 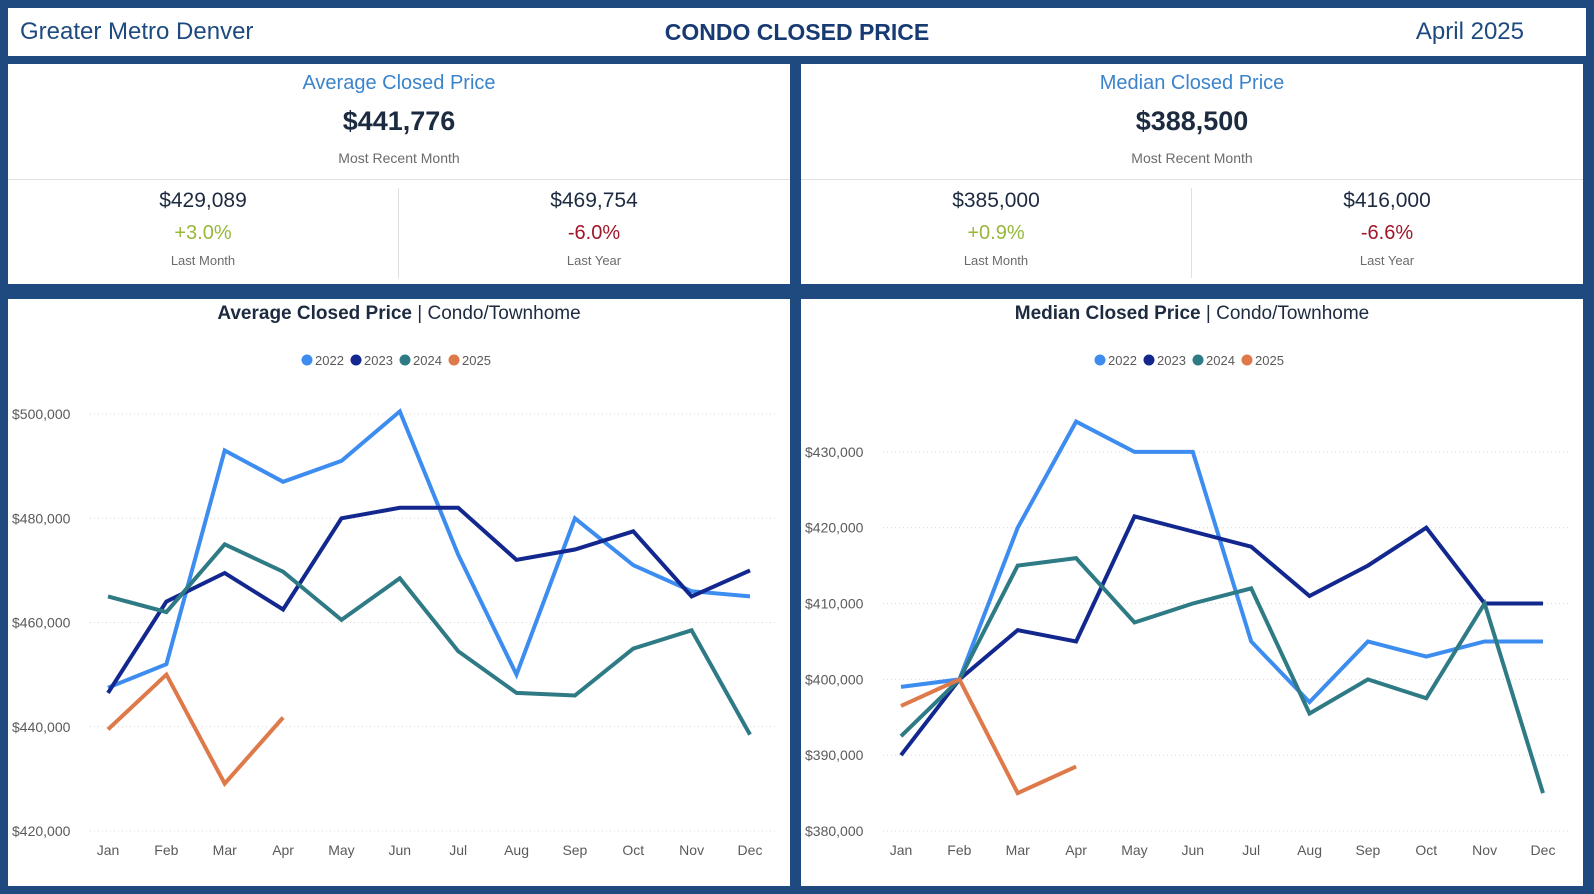 What do you see at coordinates (1387, 233) in the screenshot?
I see `comparison-change: -6.6%` at bounding box center [1387, 233].